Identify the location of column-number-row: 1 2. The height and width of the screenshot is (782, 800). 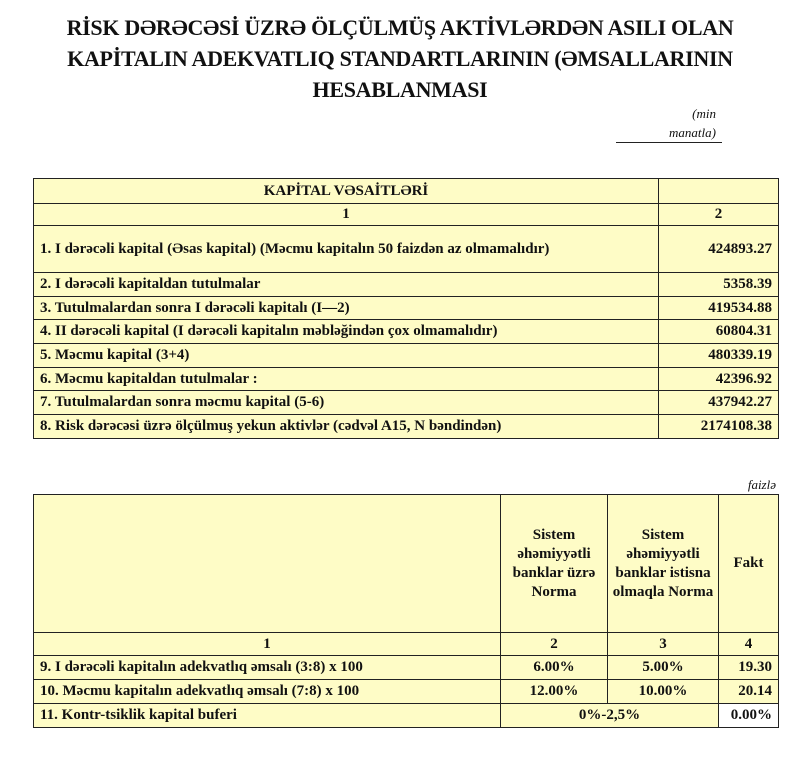
(406, 214).